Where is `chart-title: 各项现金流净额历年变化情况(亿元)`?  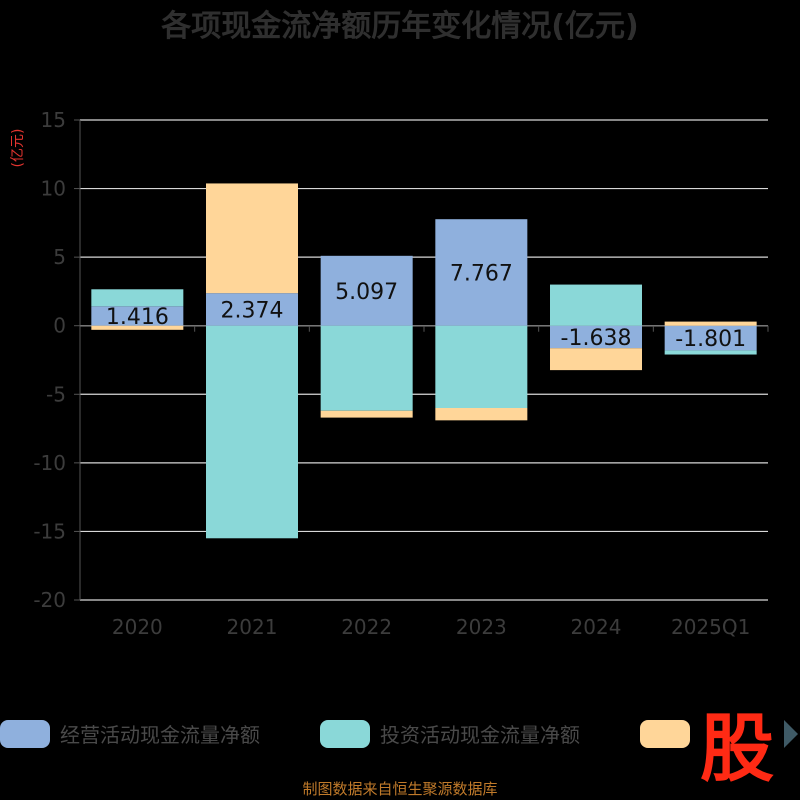
chart-title: 各项现金流净额历年变化情况(亿元) is located at coordinates (399, 26).